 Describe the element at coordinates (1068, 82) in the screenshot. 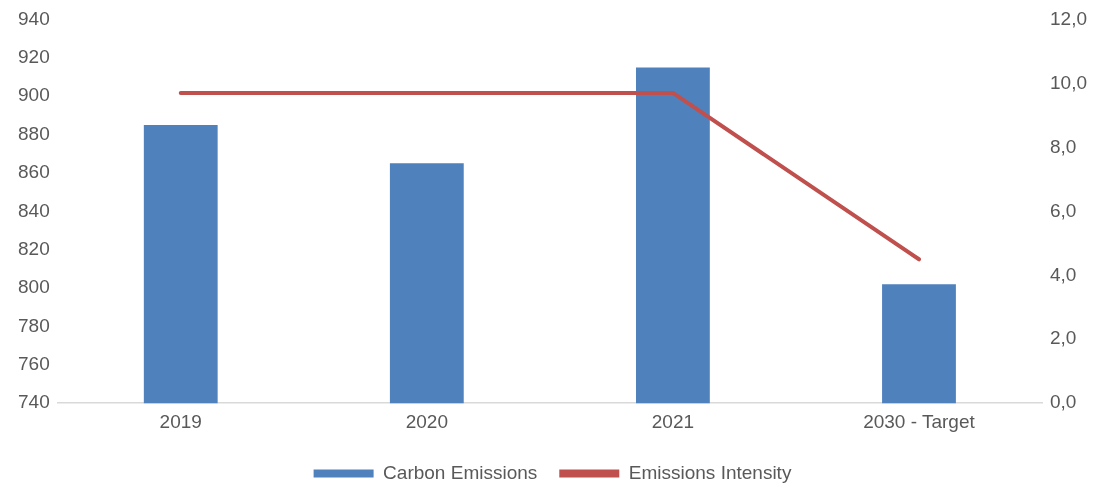

I see `y2-tick-label: 10,0` at that location.